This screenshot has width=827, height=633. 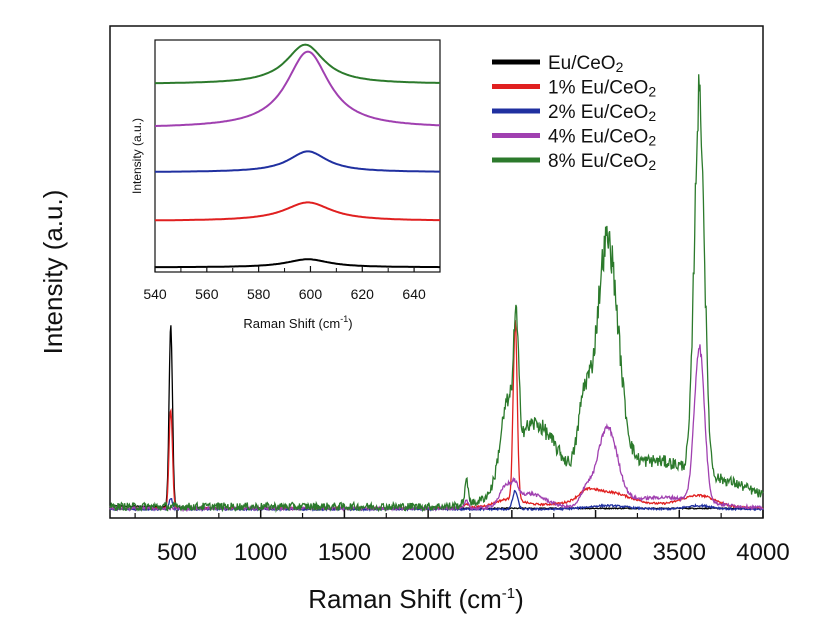 What do you see at coordinates (259, 294) in the screenshot?
I see `inset-x-tick-label: 580` at bounding box center [259, 294].